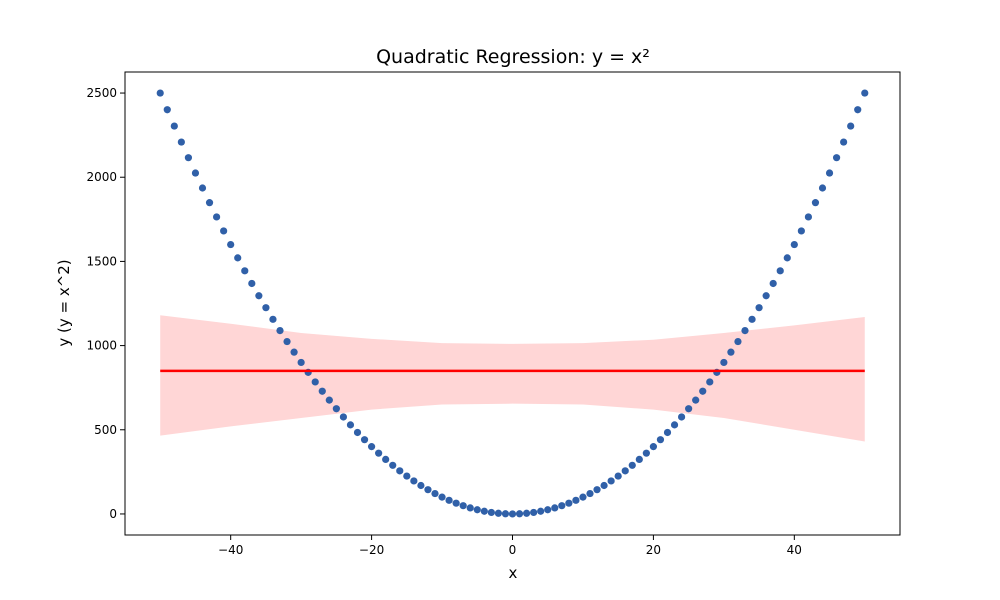  Describe the element at coordinates (113, 514) in the screenshot. I see `y-tick-label: 0` at that location.